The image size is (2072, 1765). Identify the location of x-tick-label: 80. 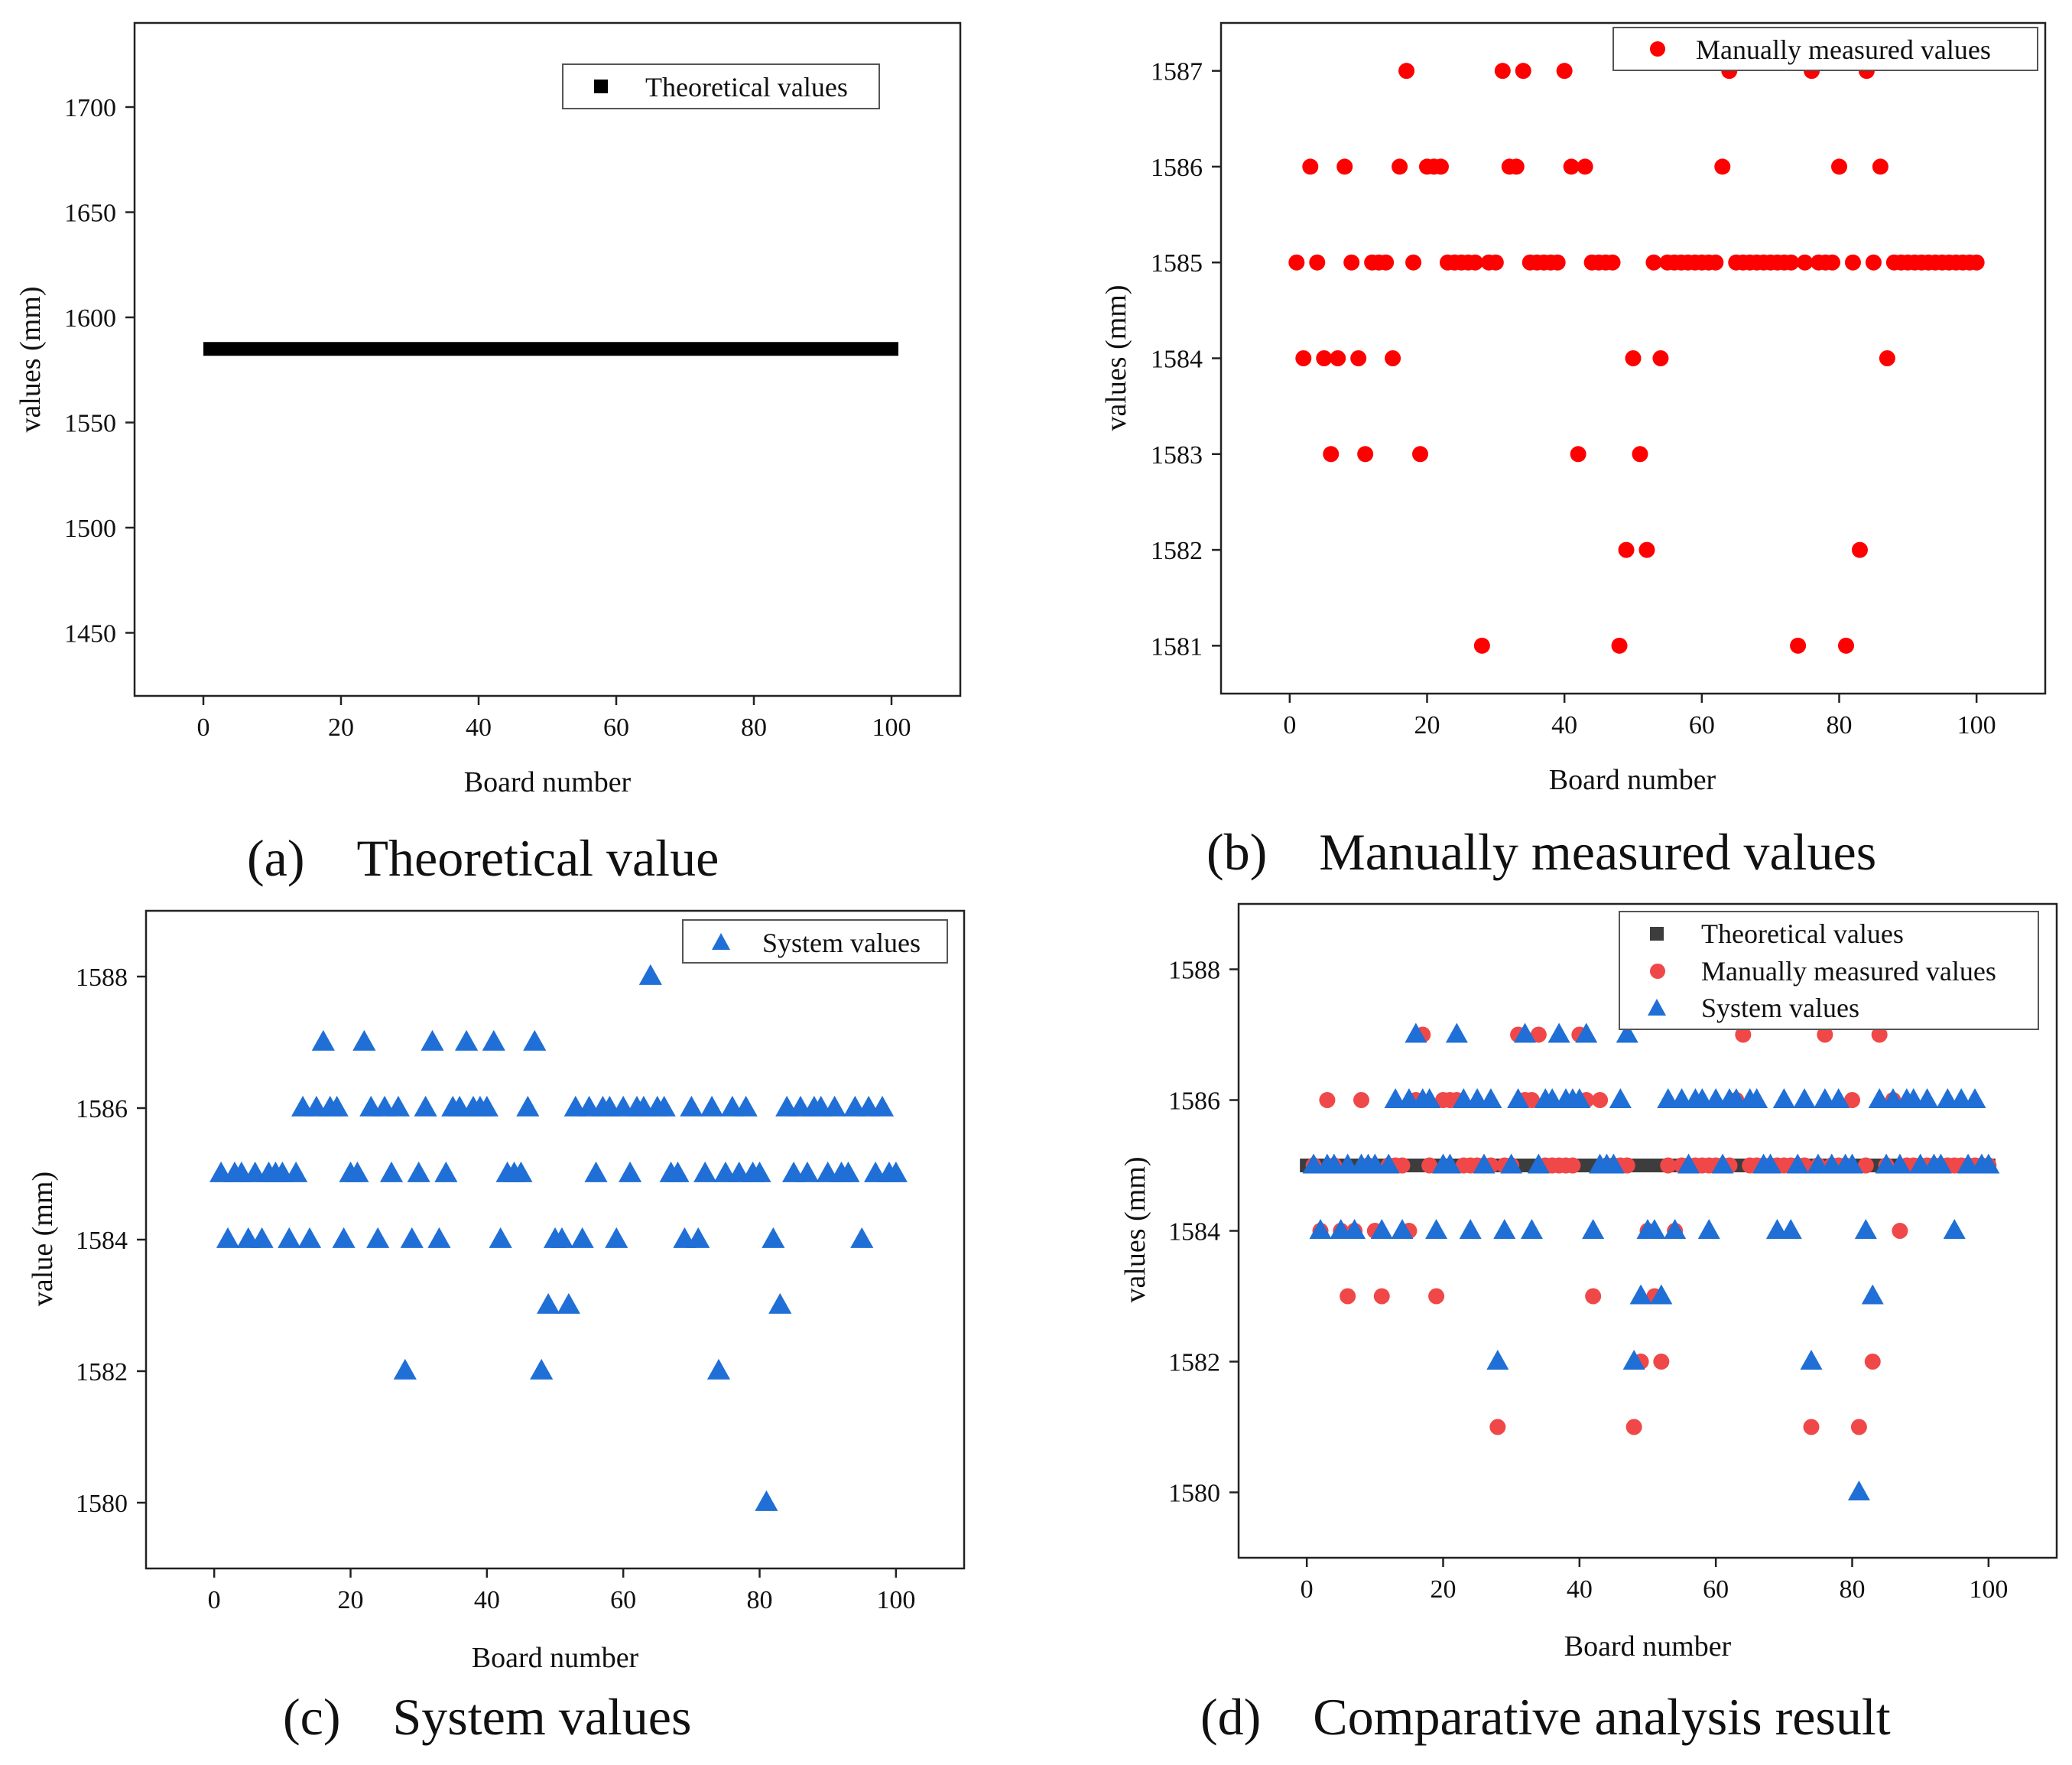
(760, 1600).